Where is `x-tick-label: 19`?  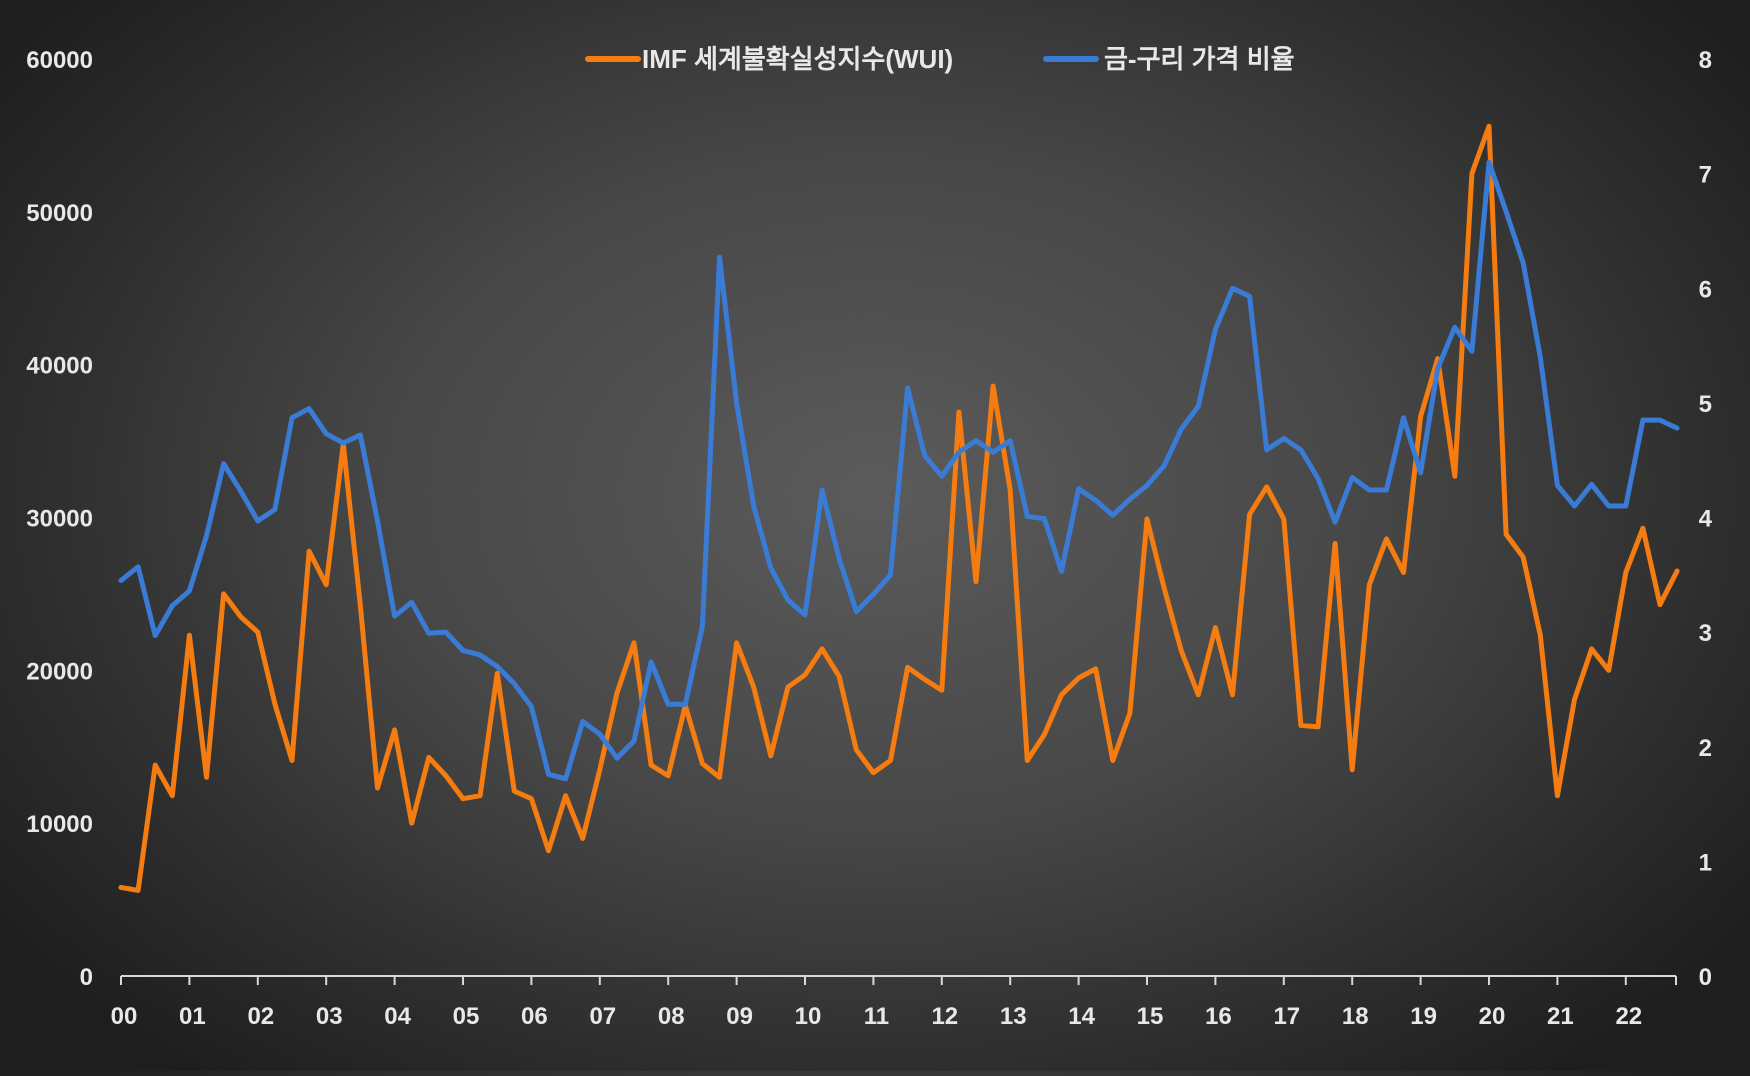
x-tick-label: 19 is located at coordinates (1423, 1016).